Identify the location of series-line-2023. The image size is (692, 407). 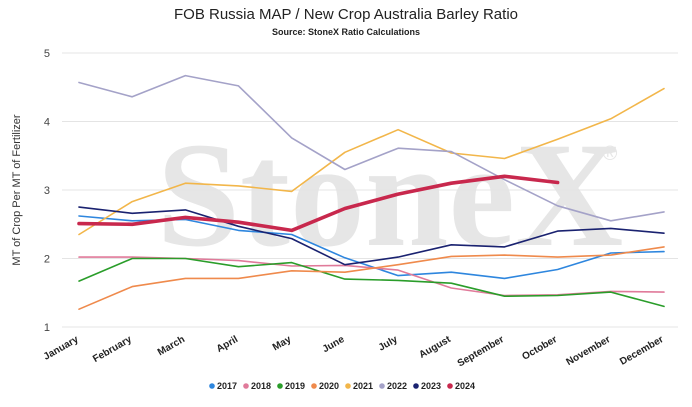
(371, 236).